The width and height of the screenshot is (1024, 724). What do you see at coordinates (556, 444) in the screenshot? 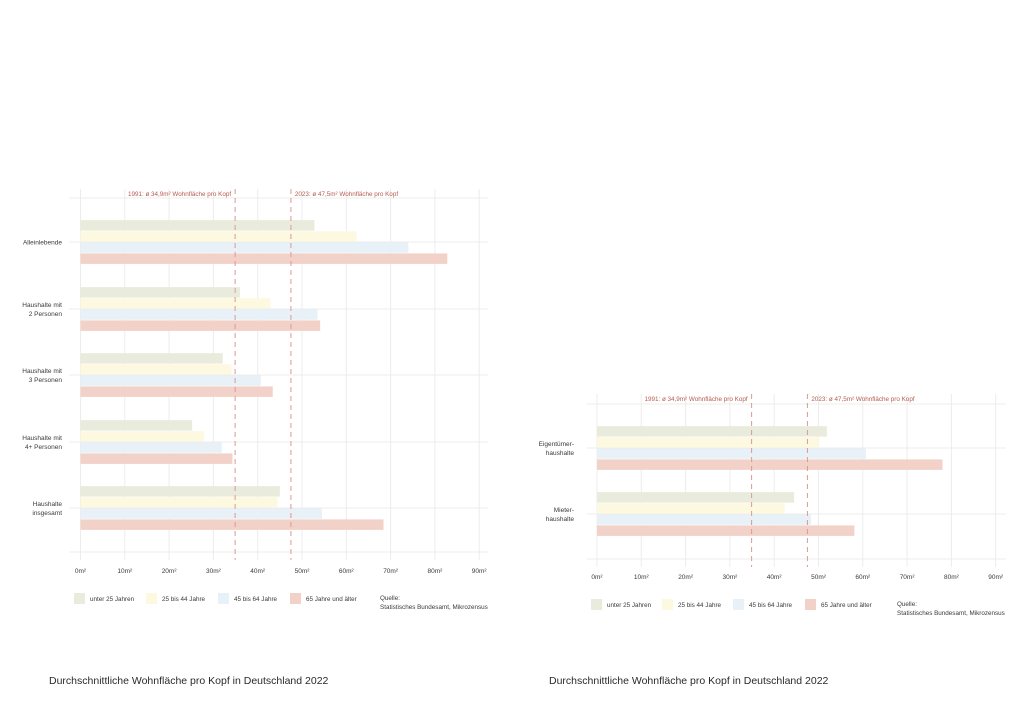
I see `category-label-line: Eigentümer-` at bounding box center [556, 444].